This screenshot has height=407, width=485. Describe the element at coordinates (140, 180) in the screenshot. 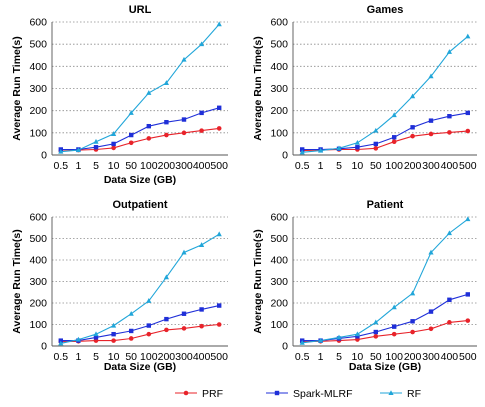

I see `x-axis-label: Data Size (GB)` at that location.